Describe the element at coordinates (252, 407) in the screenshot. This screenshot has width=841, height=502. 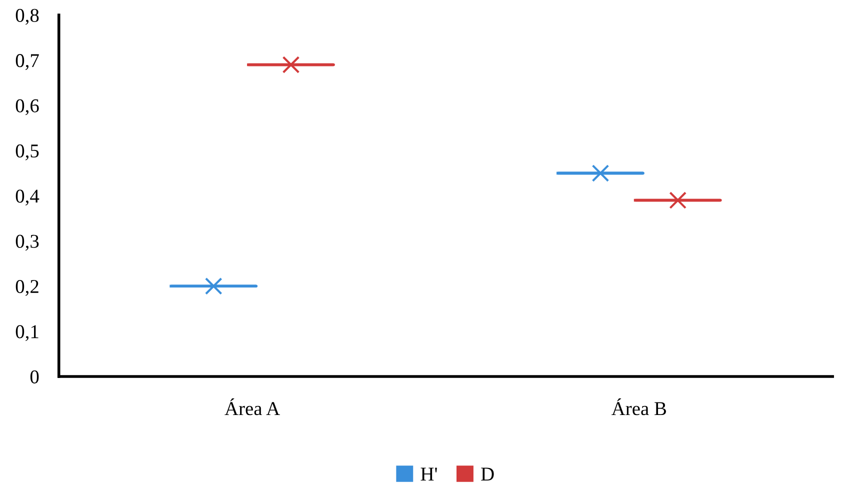
I see `x-tick-label: Área A` at that location.